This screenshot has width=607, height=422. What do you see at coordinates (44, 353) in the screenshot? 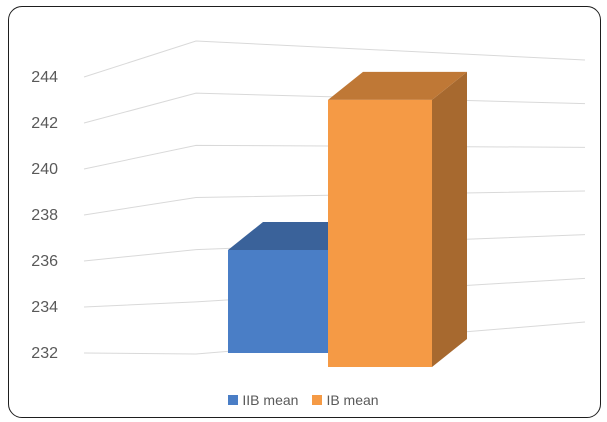
I see `y-tick-label: 232` at bounding box center [44, 353].